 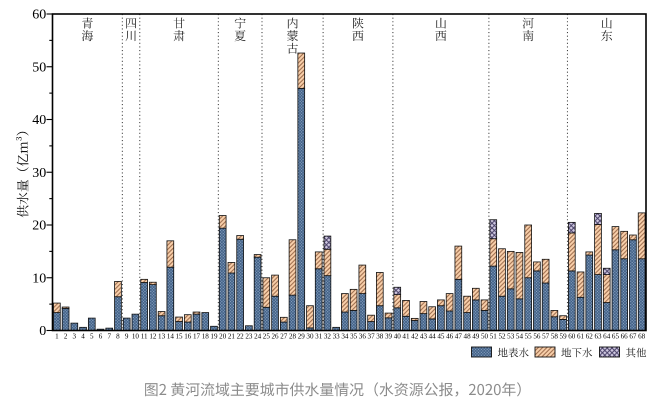 What do you see at coordinates (171, 336) in the screenshot?
I see `svg-text: 14` at bounding box center [171, 336].